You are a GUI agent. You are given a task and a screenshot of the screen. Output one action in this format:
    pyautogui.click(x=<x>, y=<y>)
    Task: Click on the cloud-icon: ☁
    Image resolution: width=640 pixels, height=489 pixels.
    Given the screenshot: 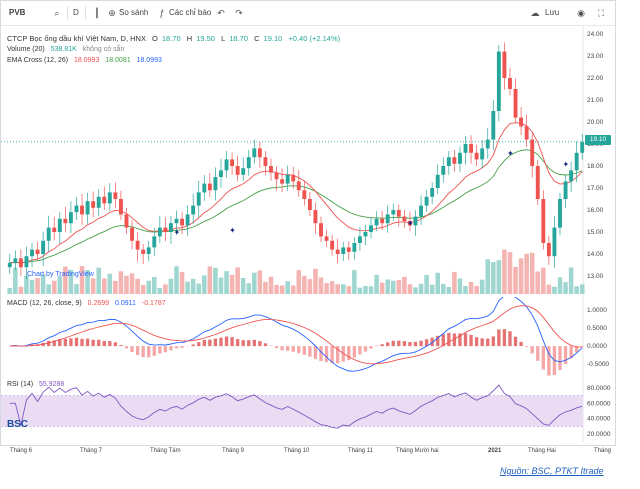 What is the action you would take?
    pyautogui.click(x=535, y=13)
    